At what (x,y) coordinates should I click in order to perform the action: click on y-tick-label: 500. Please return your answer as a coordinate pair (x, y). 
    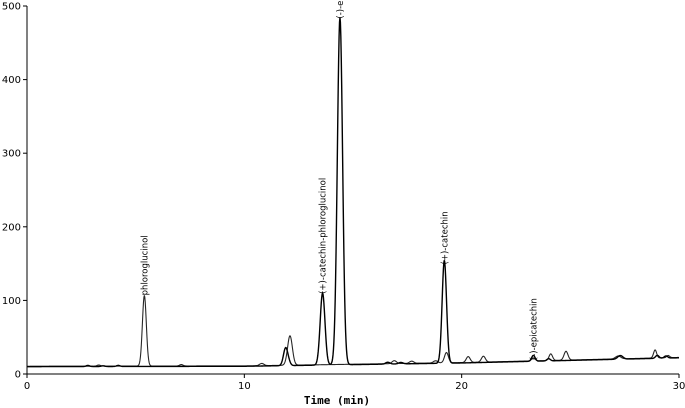
    Looking at the image, I should click on (11, 7).